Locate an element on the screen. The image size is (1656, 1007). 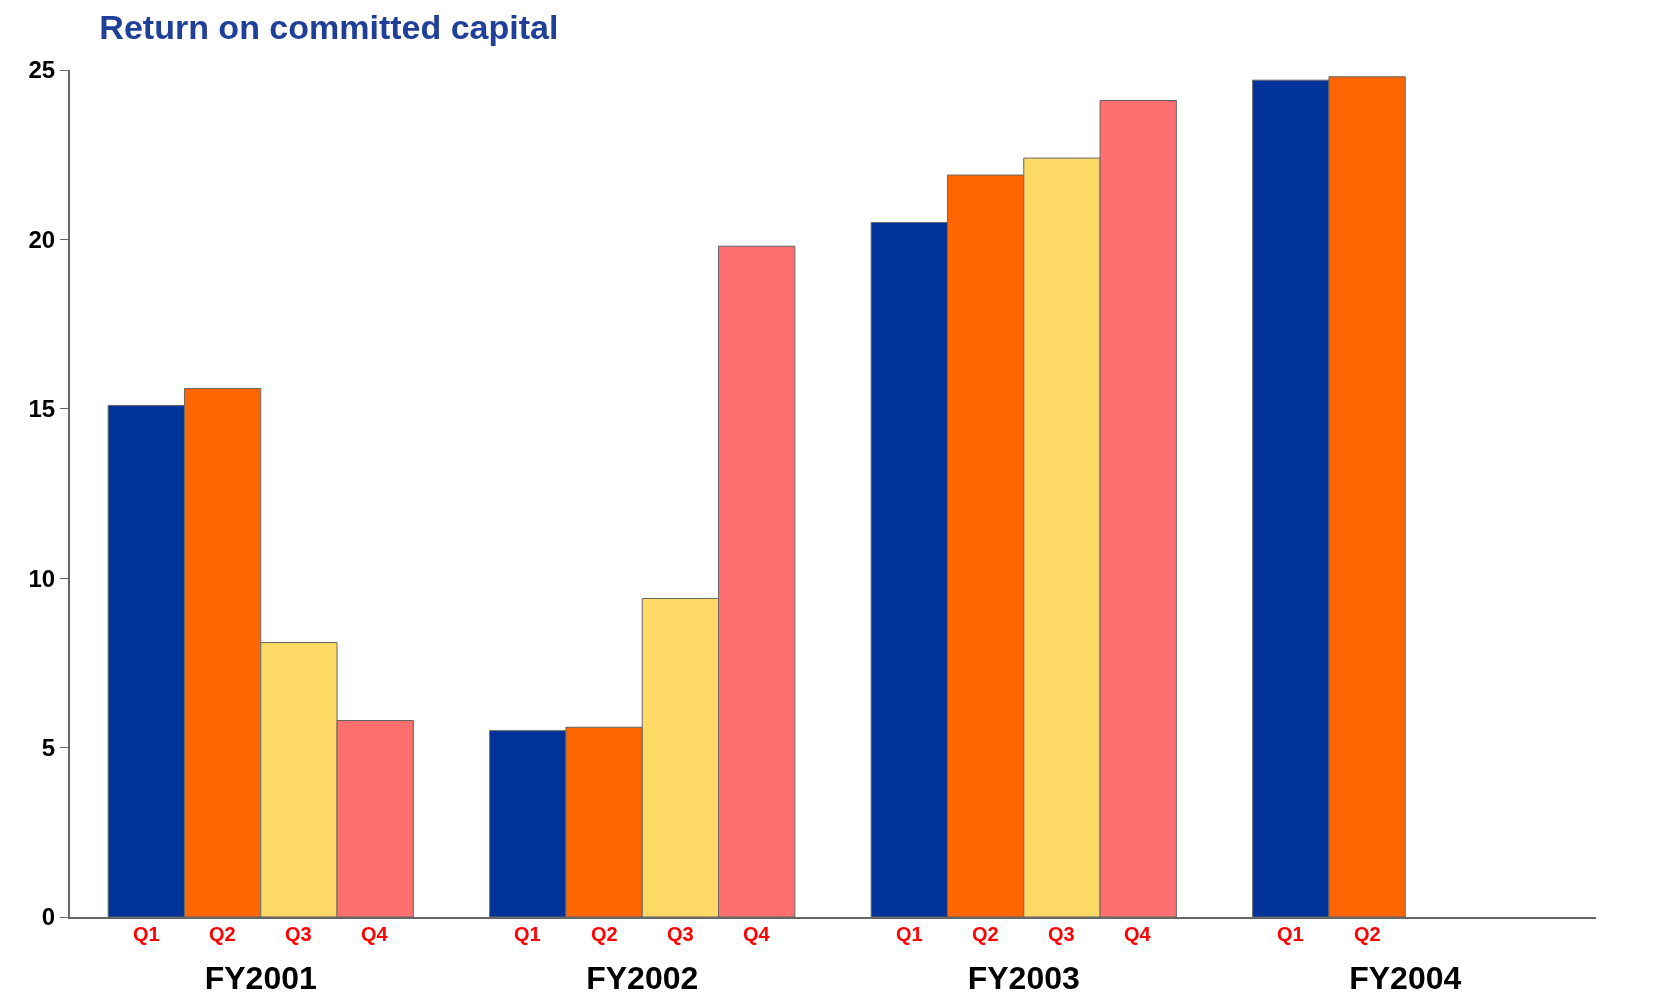
chart-title: Return on committed capital is located at coordinates (329, 26).